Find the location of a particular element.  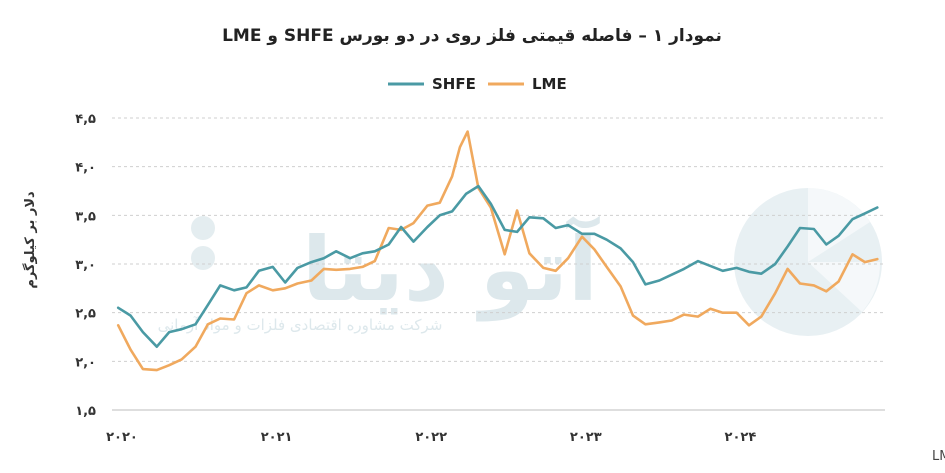

y-axis-label: دلار بر کیلوگرم is located at coordinates (30, 240).